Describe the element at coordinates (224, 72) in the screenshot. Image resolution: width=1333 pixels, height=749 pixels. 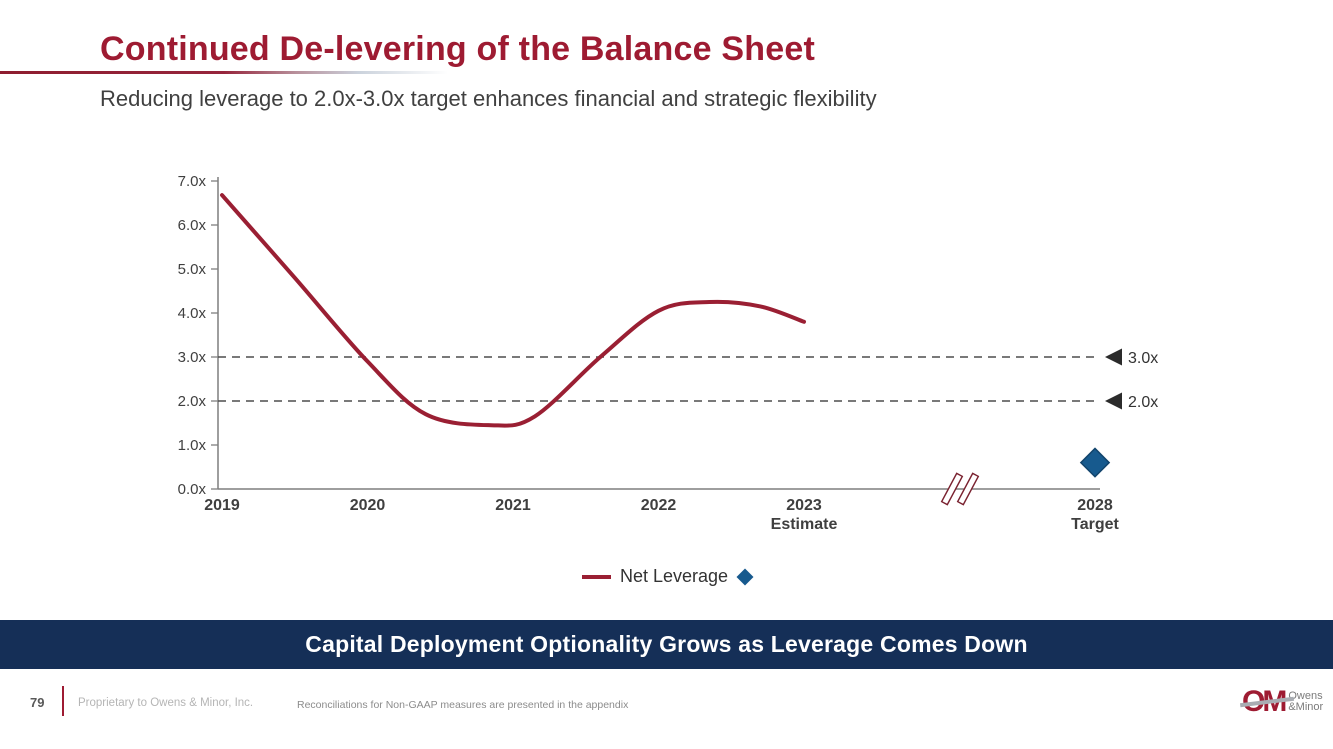
I see `title-underline` at that location.